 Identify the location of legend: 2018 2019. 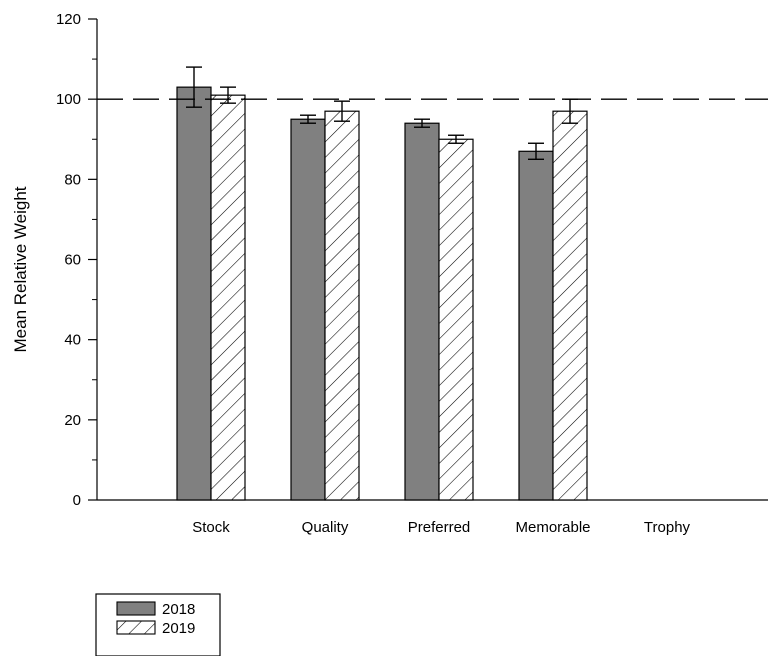
(158, 624).